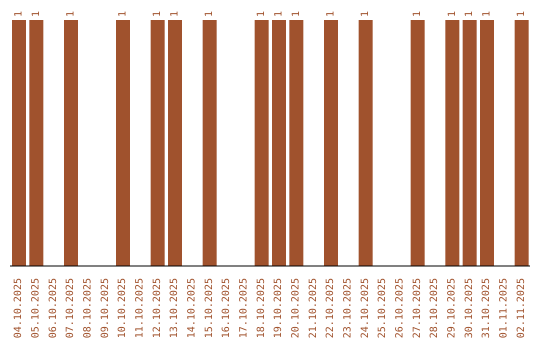  Describe the element at coordinates (157, 308) in the screenshot. I see `x-tick-label: 12.10.2025` at that location.